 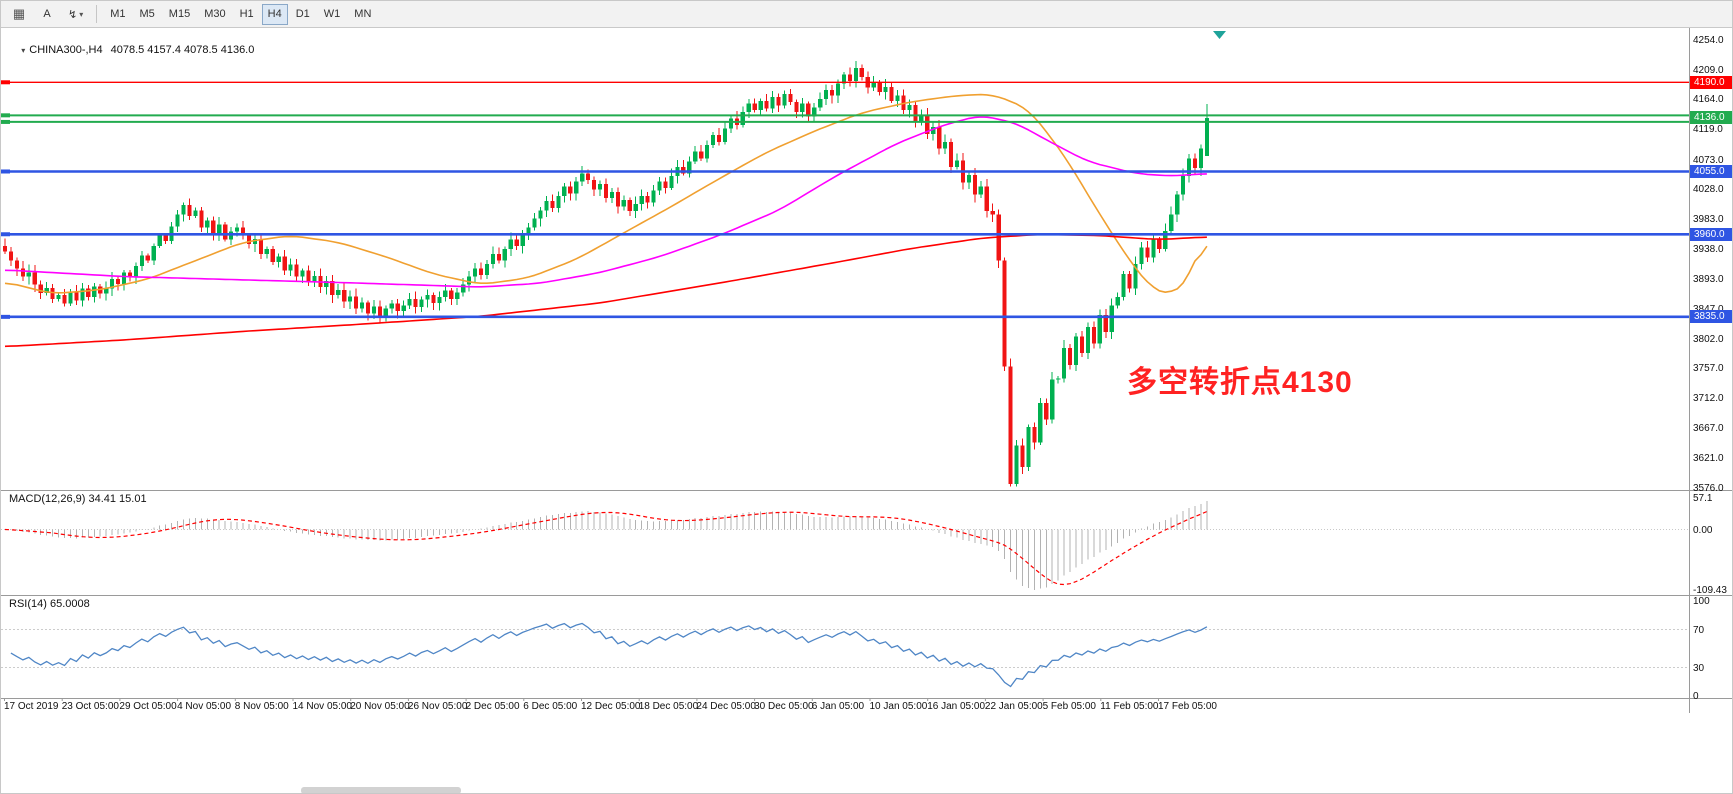 I want to click on price-axis-label: 4119.0, so click(x=1708, y=130).